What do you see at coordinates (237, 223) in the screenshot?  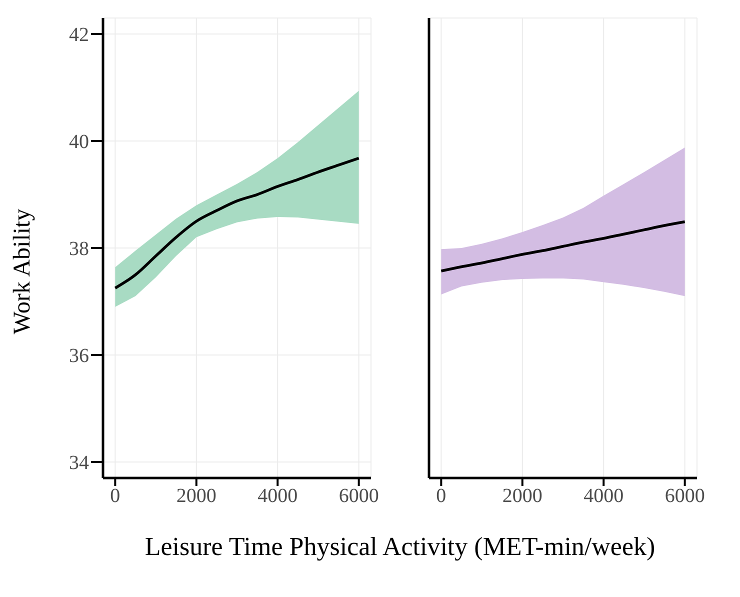 I see `line-series` at bounding box center [237, 223].